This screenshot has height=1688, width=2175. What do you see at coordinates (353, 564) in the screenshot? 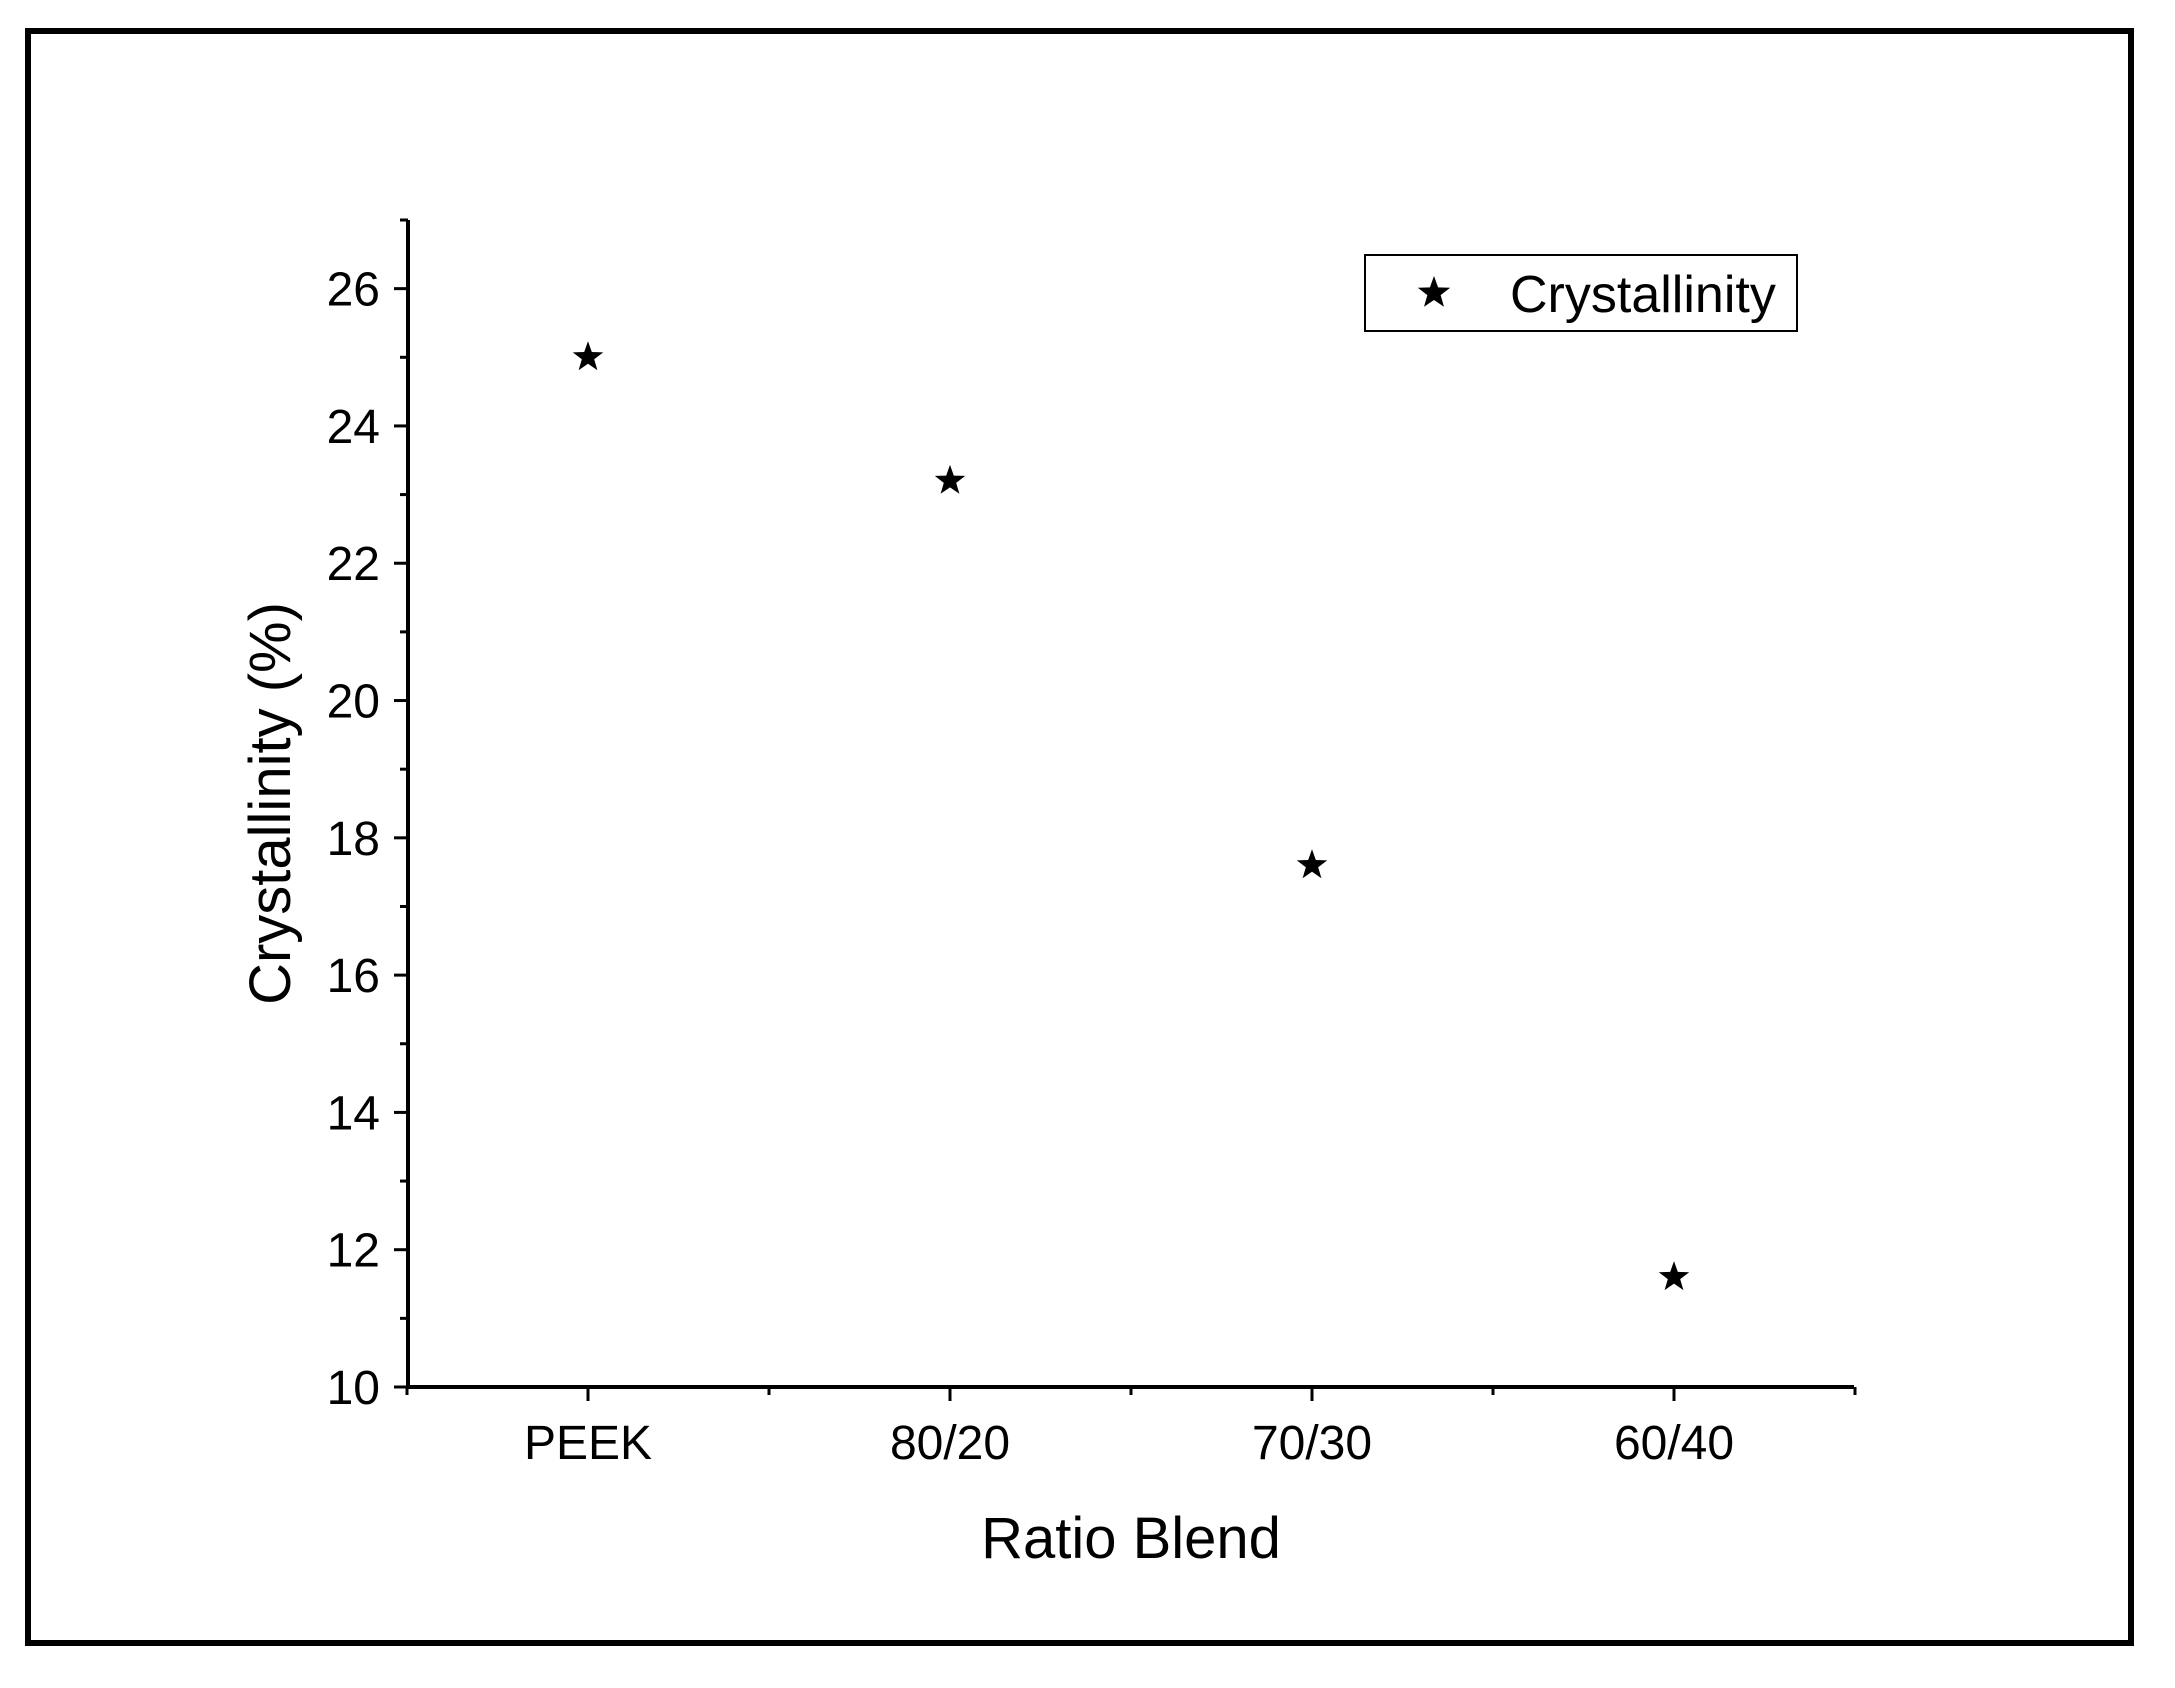
I see `y-tick-label: 22` at bounding box center [353, 564].